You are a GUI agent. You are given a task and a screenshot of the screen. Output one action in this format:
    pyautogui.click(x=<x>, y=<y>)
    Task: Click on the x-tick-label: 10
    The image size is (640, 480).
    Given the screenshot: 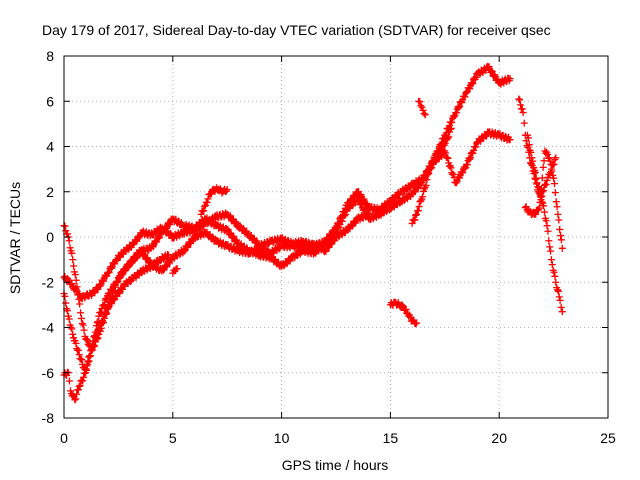 What is the action you would take?
    pyautogui.click(x=282, y=438)
    